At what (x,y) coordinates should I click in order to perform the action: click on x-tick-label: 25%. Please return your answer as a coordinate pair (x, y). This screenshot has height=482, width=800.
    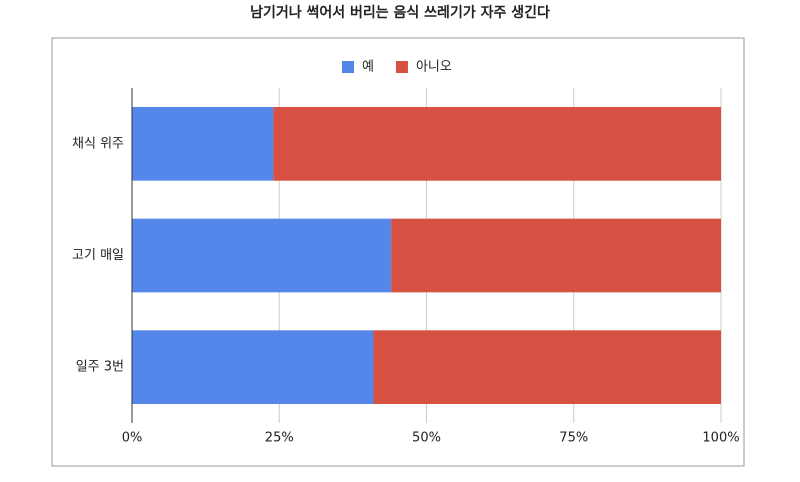
    Looking at the image, I should click on (279, 438).